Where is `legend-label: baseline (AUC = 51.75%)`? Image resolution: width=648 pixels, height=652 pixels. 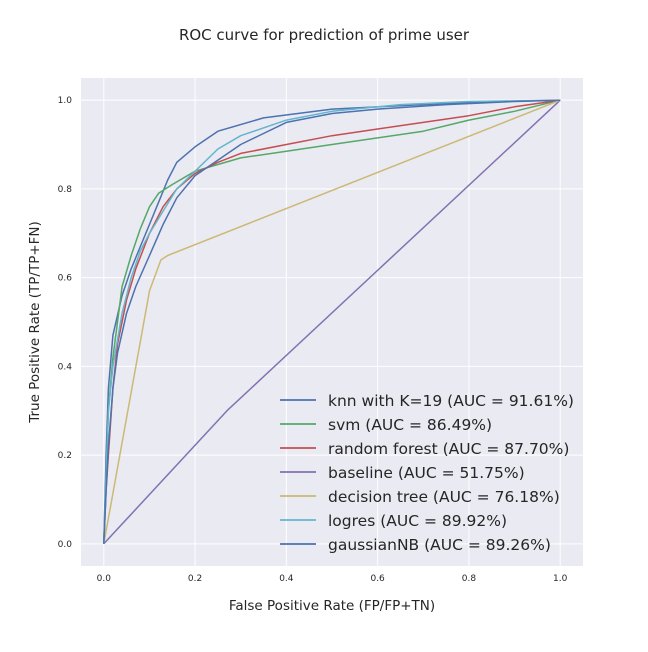 legend-label: baseline (AUC = 51.75%) is located at coordinates (426, 473).